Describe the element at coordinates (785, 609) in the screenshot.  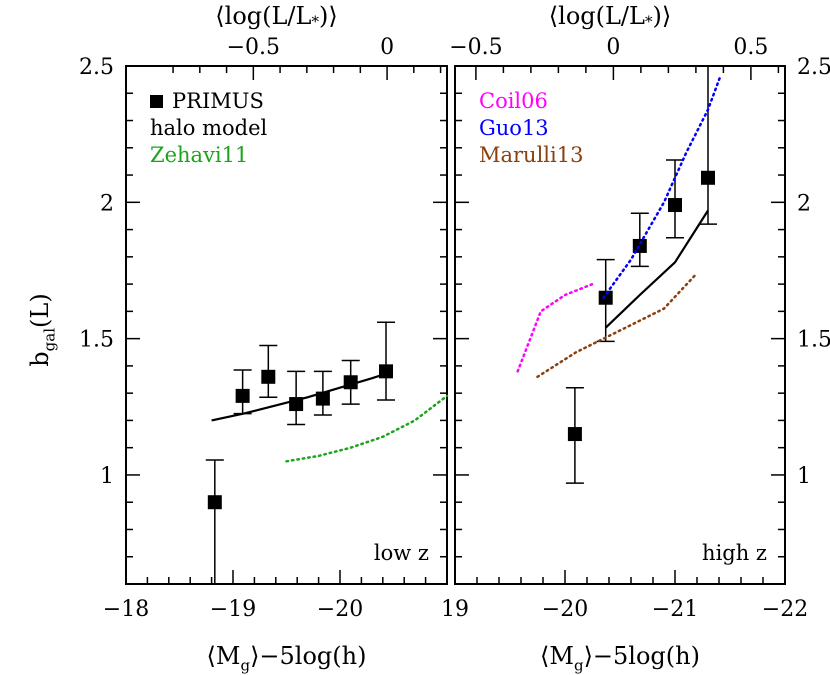
I see `x-tick-label: −22` at that location.